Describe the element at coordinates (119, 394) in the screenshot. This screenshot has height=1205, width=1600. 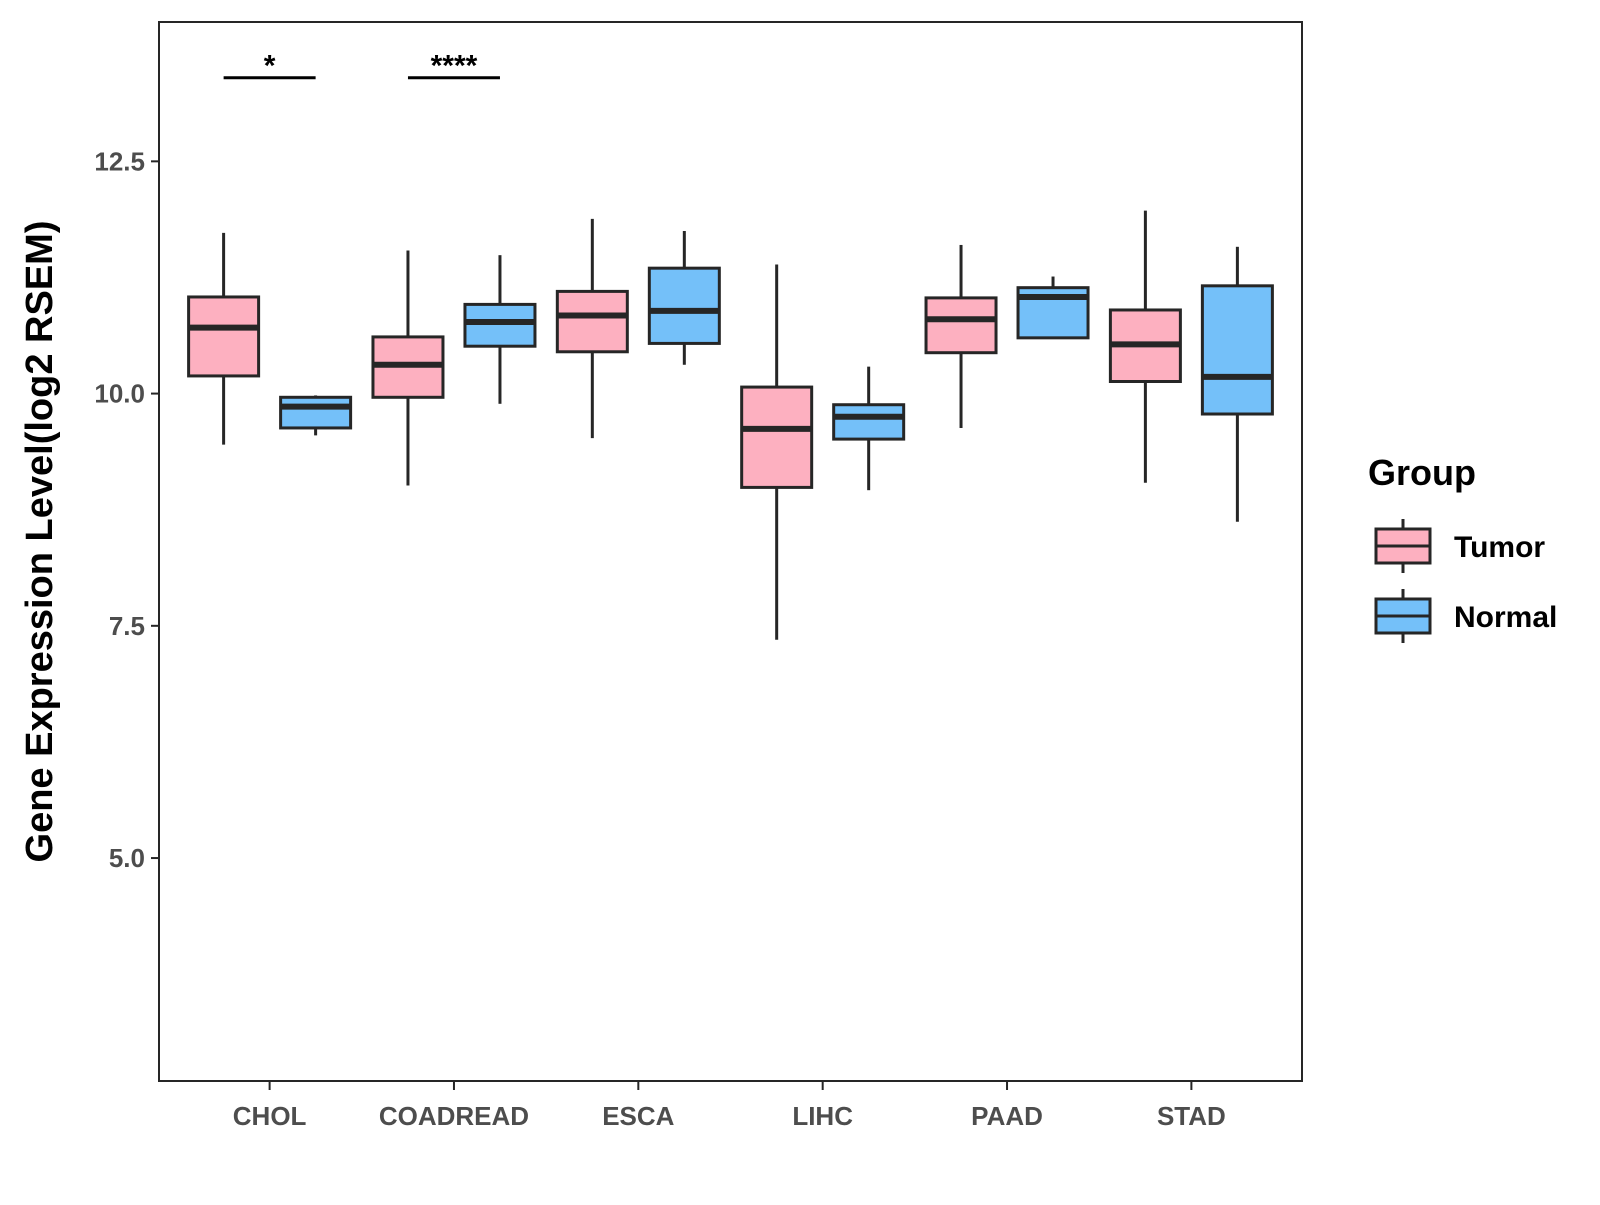
I see `y-tick-label: 10.0` at that location.